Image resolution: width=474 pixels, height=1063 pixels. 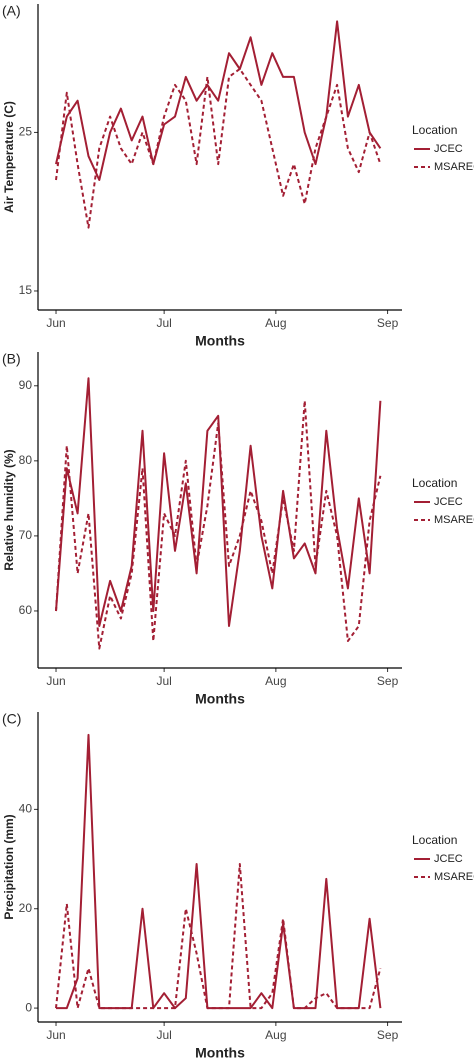 I want to click on y-tick-label: 70, so click(x=26, y=535).